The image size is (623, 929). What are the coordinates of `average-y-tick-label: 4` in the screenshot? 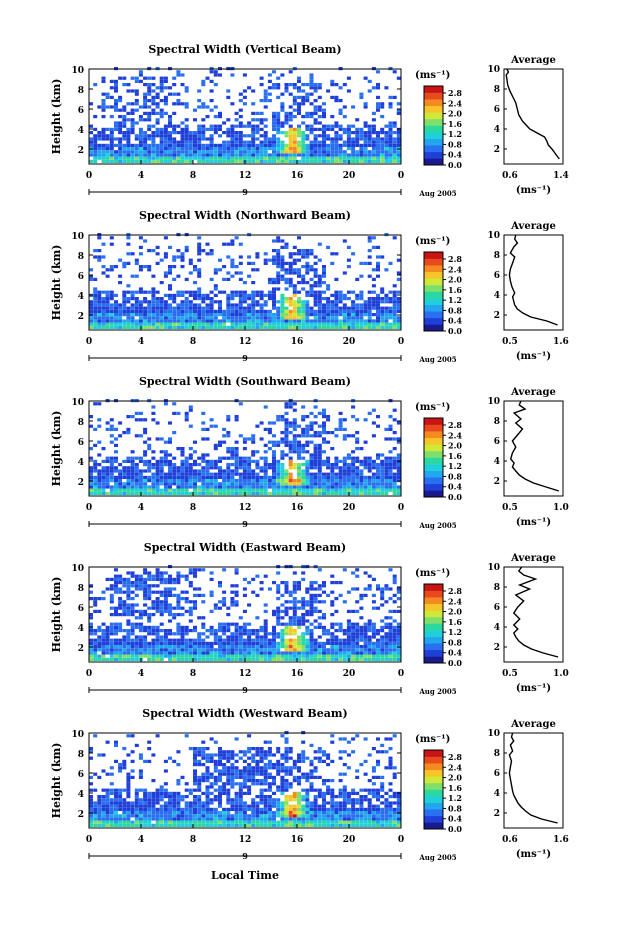 It's located at (497, 296).